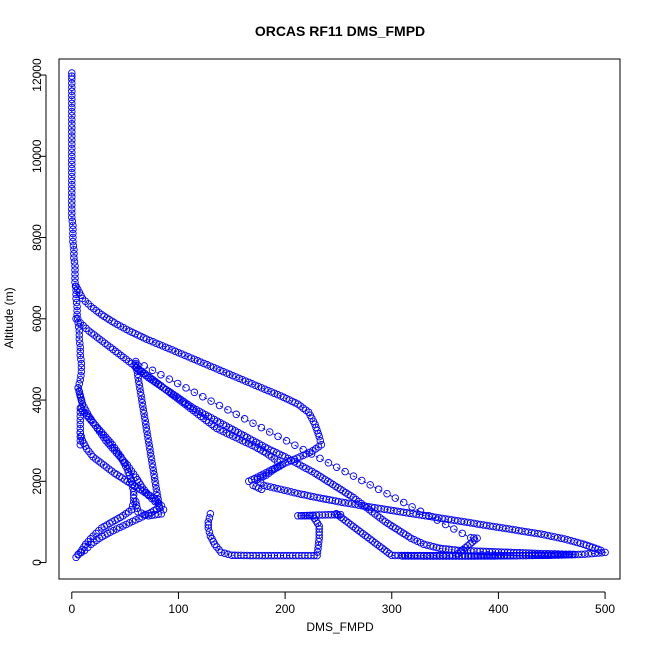 This screenshot has width=650, height=650. What do you see at coordinates (340, 31) in the screenshot?
I see `chart-title: ORCAS RF11 DMS_FMPD` at bounding box center [340, 31].